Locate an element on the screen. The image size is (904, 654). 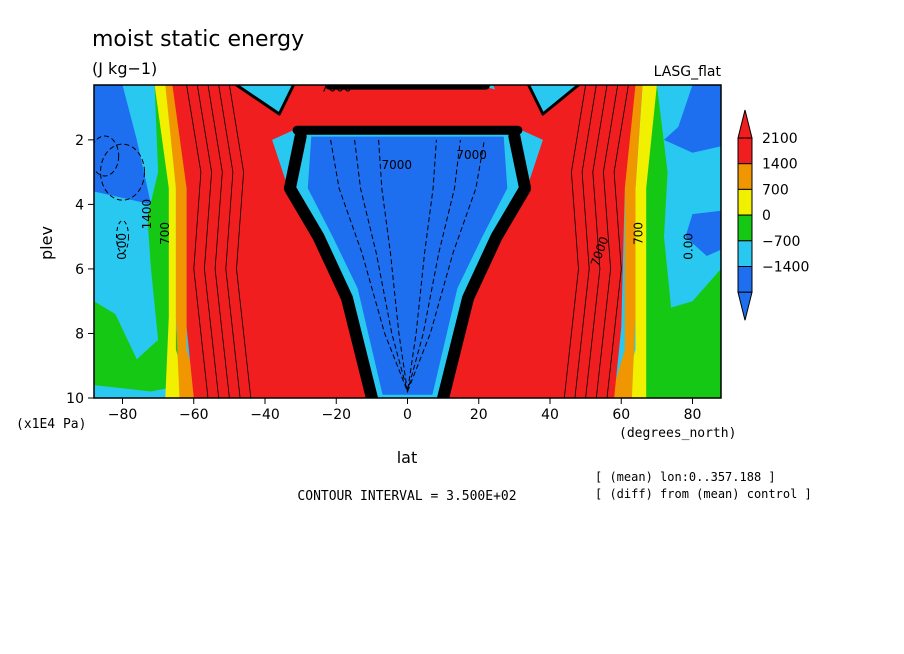
colorbar-label: 1400 is located at coordinates (780, 165).